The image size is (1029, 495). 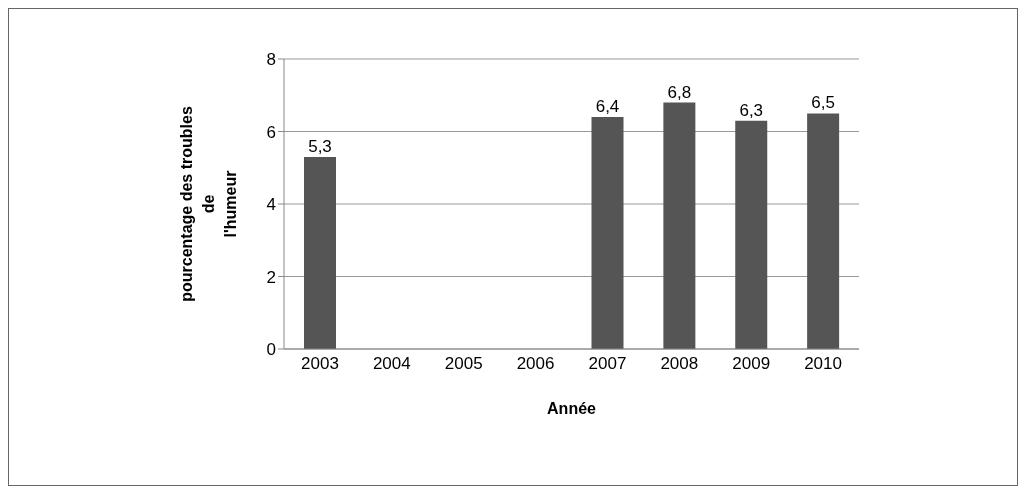 What do you see at coordinates (535, 364) in the screenshot?
I see `x-tick-label: 2006` at bounding box center [535, 364].